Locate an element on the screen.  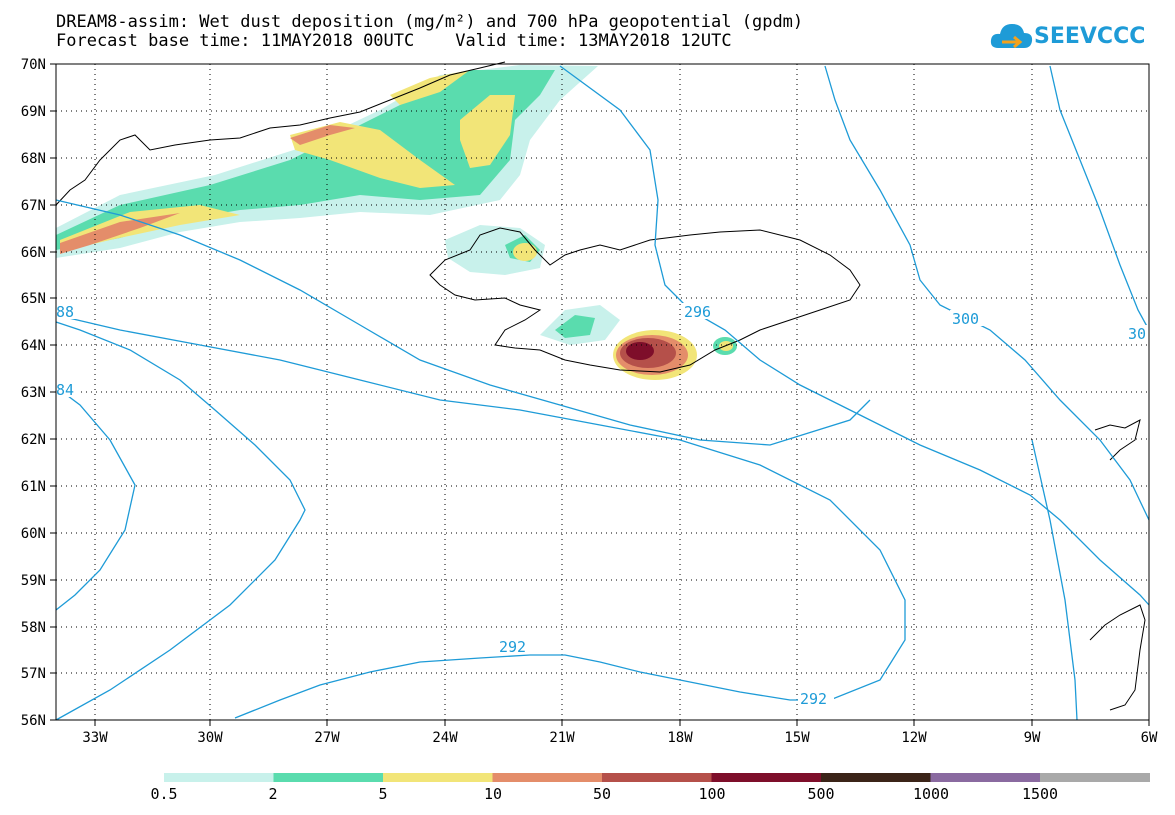
lon-label-33w: 33W is located at coordinates (95, 738).